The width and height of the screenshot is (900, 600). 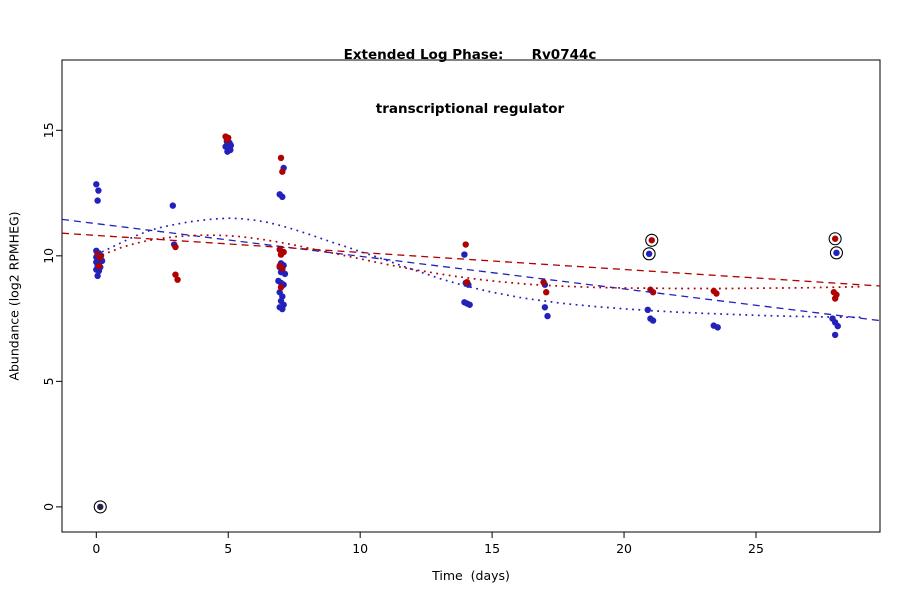 I want to click on chart-title-line1: Extended Log Phase: Rv0744c, so click(x=470, y=55).